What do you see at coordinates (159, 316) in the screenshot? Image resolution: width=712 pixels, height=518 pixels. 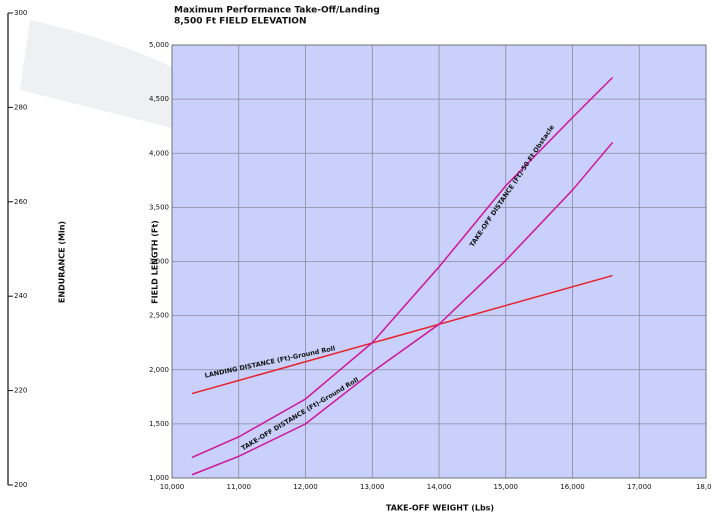 I see `y-tick-label: 2,500` at bounding box center [159, 316].